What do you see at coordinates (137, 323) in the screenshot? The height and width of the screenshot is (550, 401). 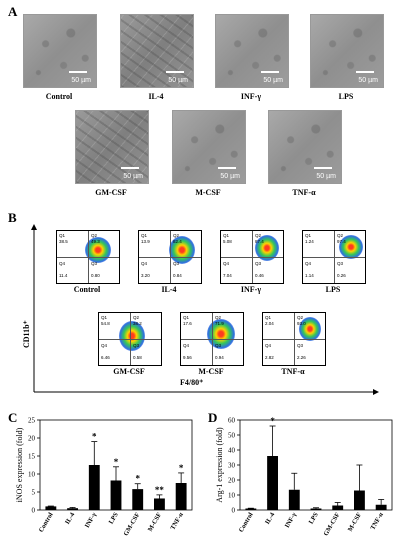 I see `quadrant-q2-value: 38.2` at bounding box center [137, 323].